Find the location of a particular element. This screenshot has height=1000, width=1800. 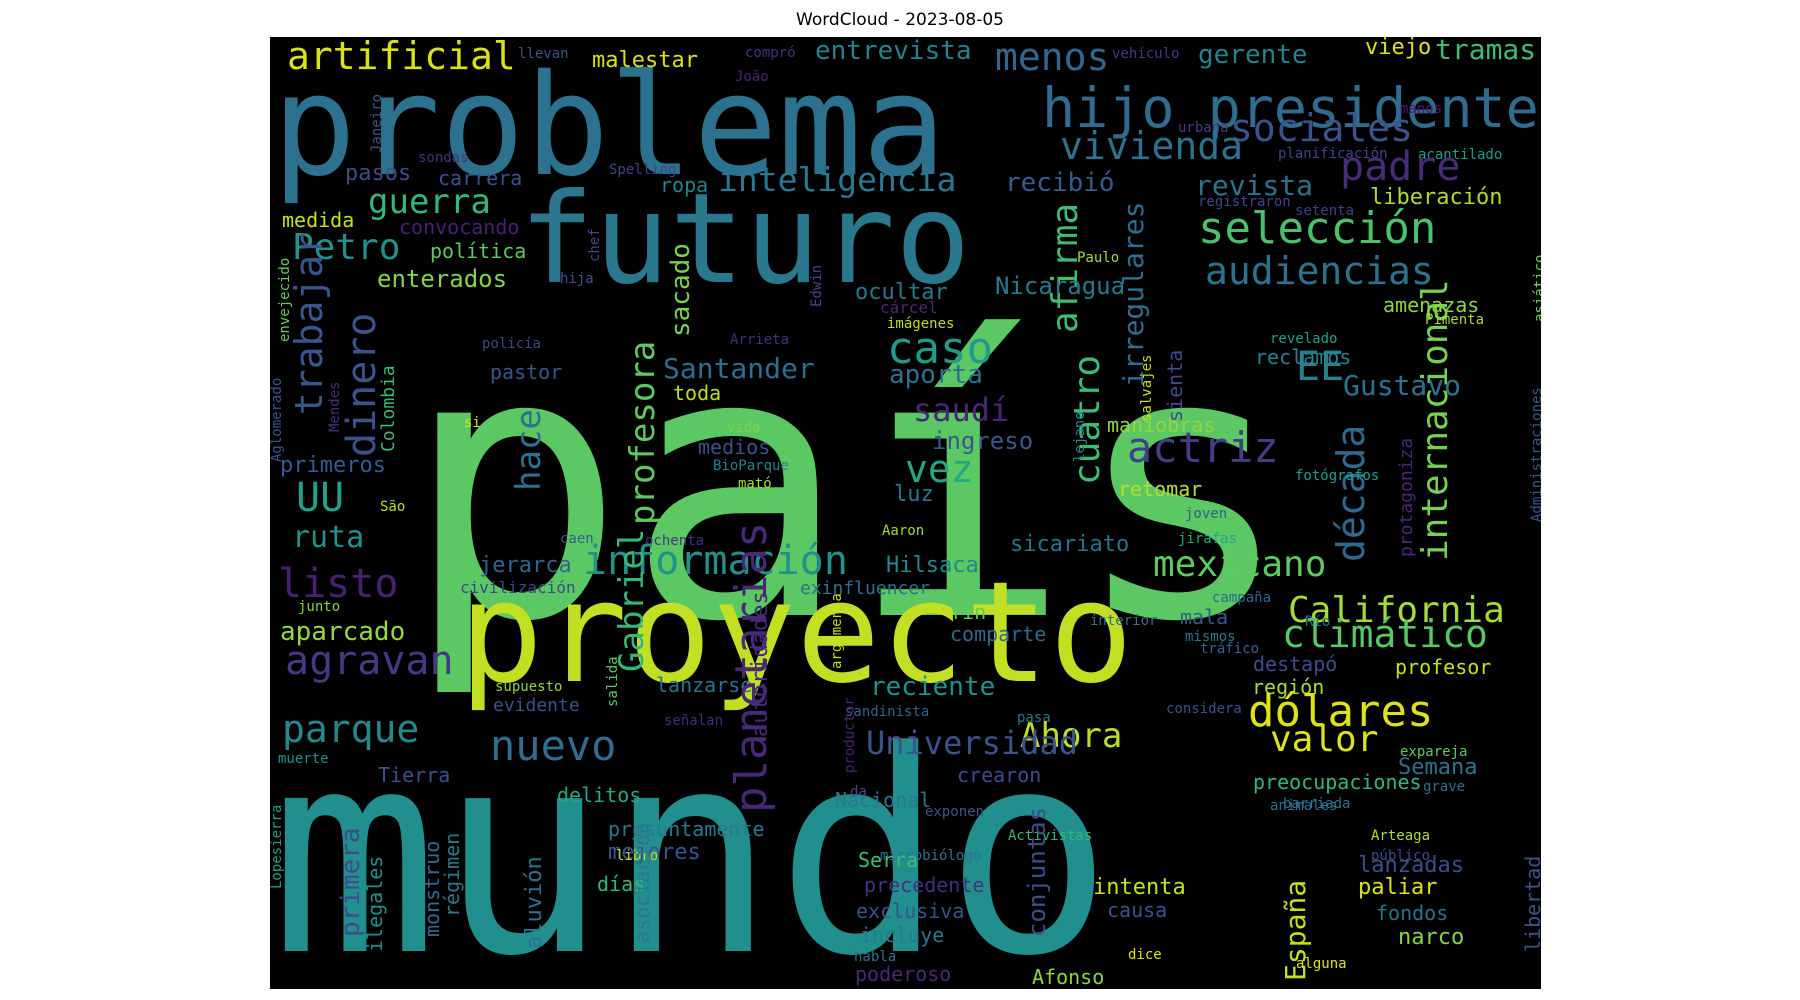

word: urbana is located at coordinates (1203, 128).